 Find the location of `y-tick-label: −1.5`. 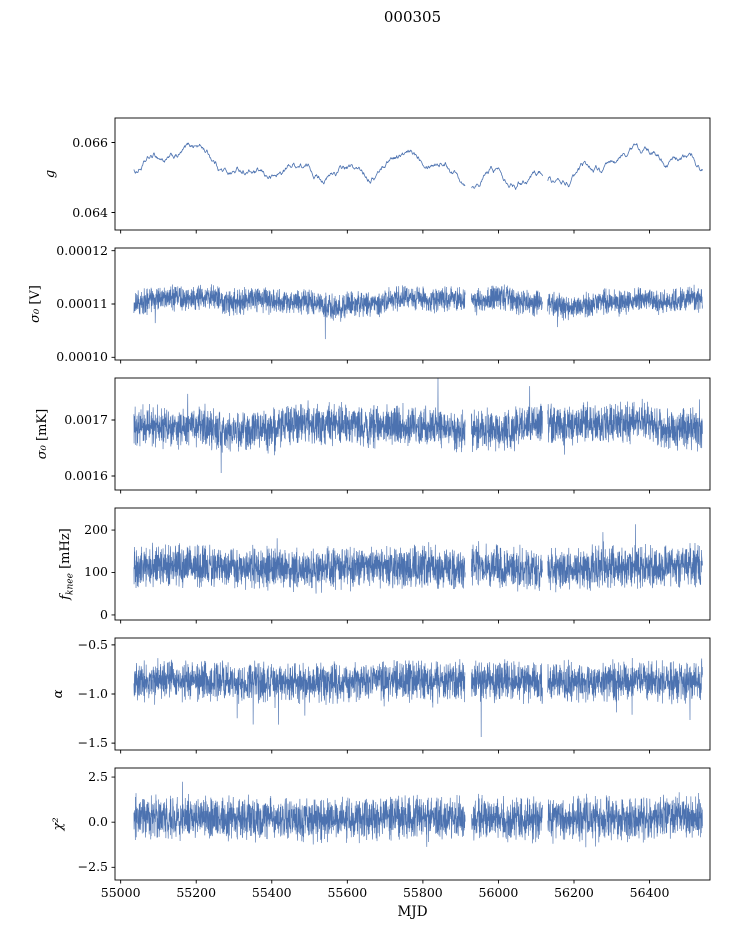

y-tick-label: −1.5 is located at coordinates (92, 743).